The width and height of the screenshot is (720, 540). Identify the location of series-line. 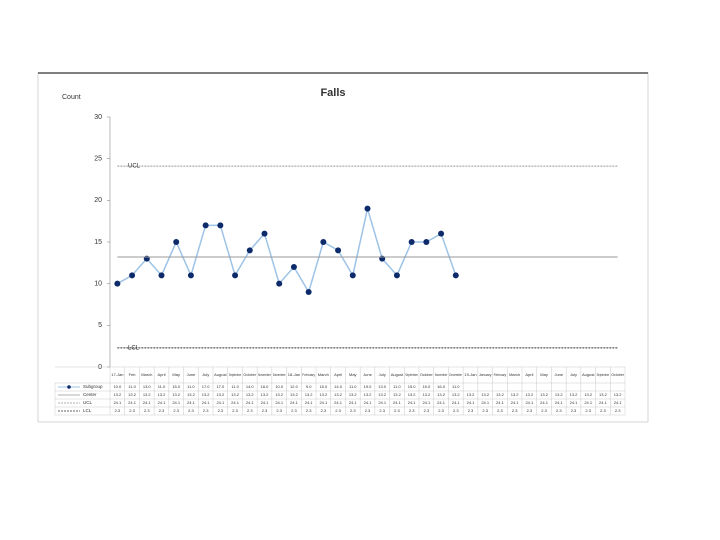
(286, 251).